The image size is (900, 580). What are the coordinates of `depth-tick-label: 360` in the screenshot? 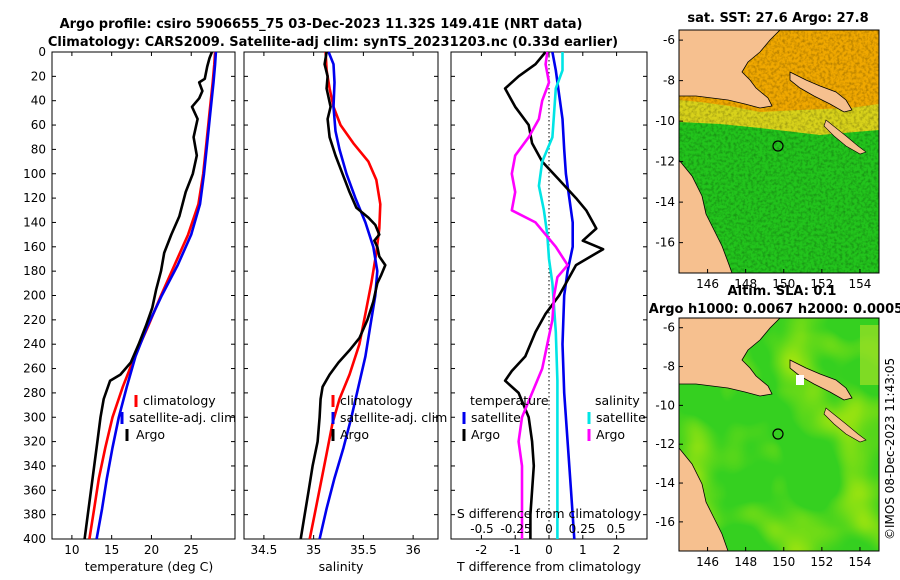 It's located at (34, 490).